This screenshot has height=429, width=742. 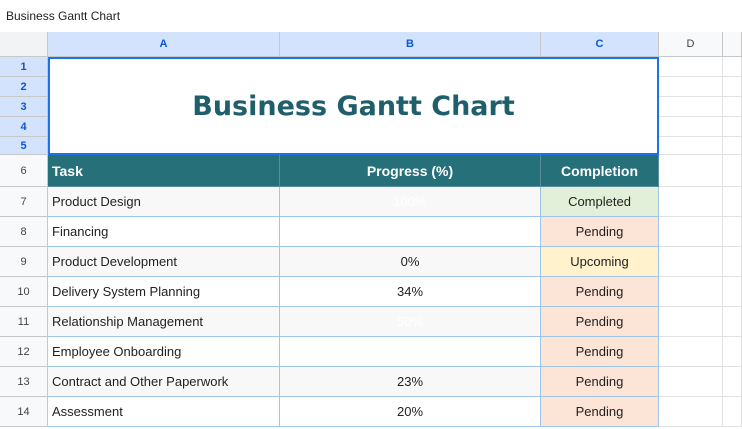 I want to click on task-cell: Assessment, so click(x=164, y=412).